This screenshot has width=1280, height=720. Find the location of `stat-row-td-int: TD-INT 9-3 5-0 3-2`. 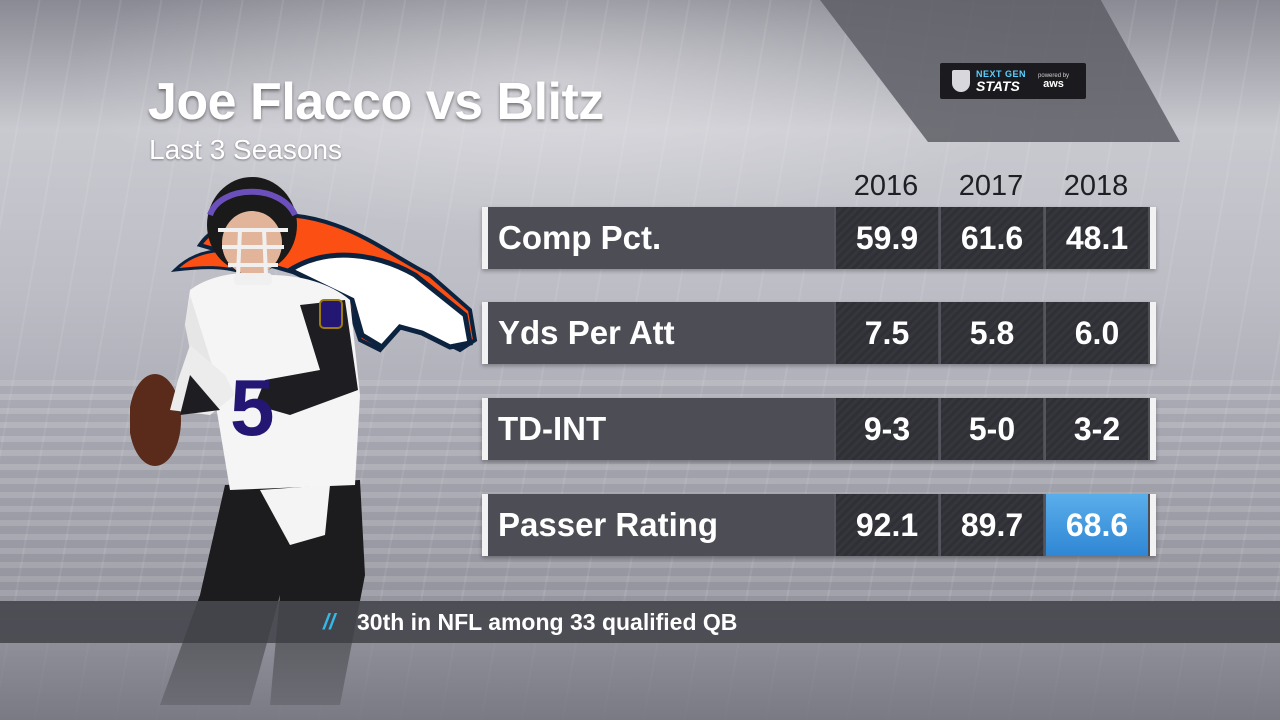

stat-row-td-int: TD-INT 9-3 5-0 3-2 is located at coordinates (819, 429).